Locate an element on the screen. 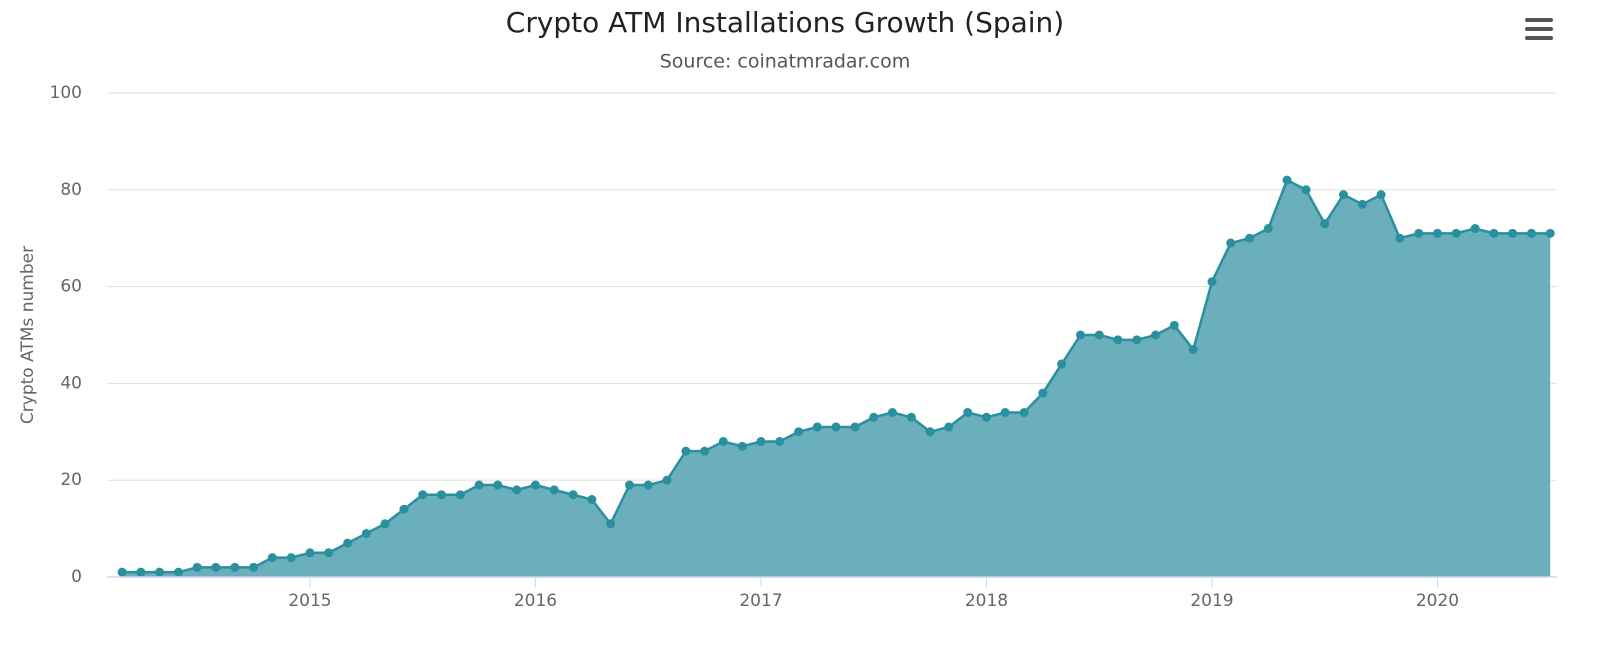  chart-title: Crypto ATM Installations Growth (Spain) is located at coordinates (785, 22).